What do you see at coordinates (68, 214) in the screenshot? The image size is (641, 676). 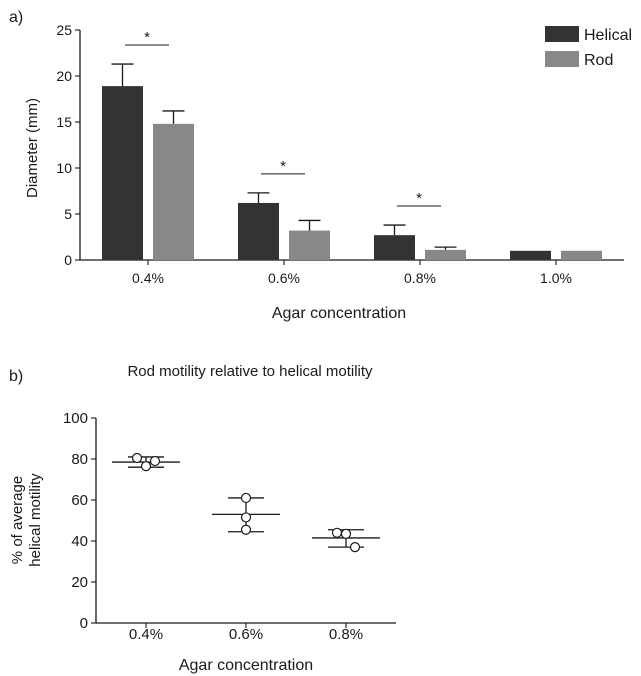 I see `panel-a-y-tick-label: 5` at bounding box center [68, 214].